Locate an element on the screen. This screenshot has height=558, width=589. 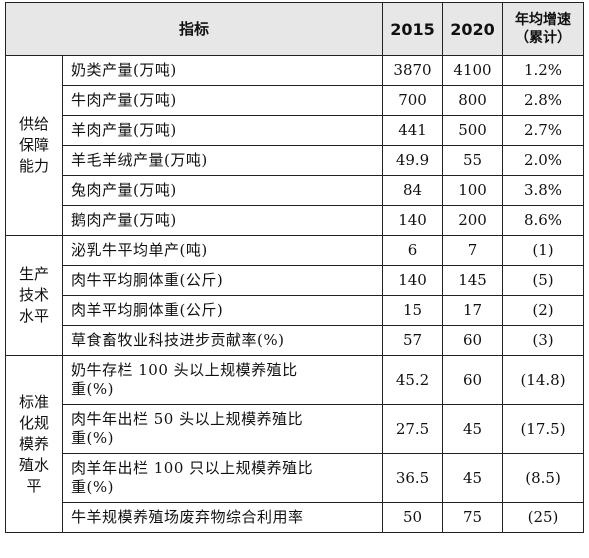
category-cell: 生产 技术 水平 is located at coordinates (34, 295).